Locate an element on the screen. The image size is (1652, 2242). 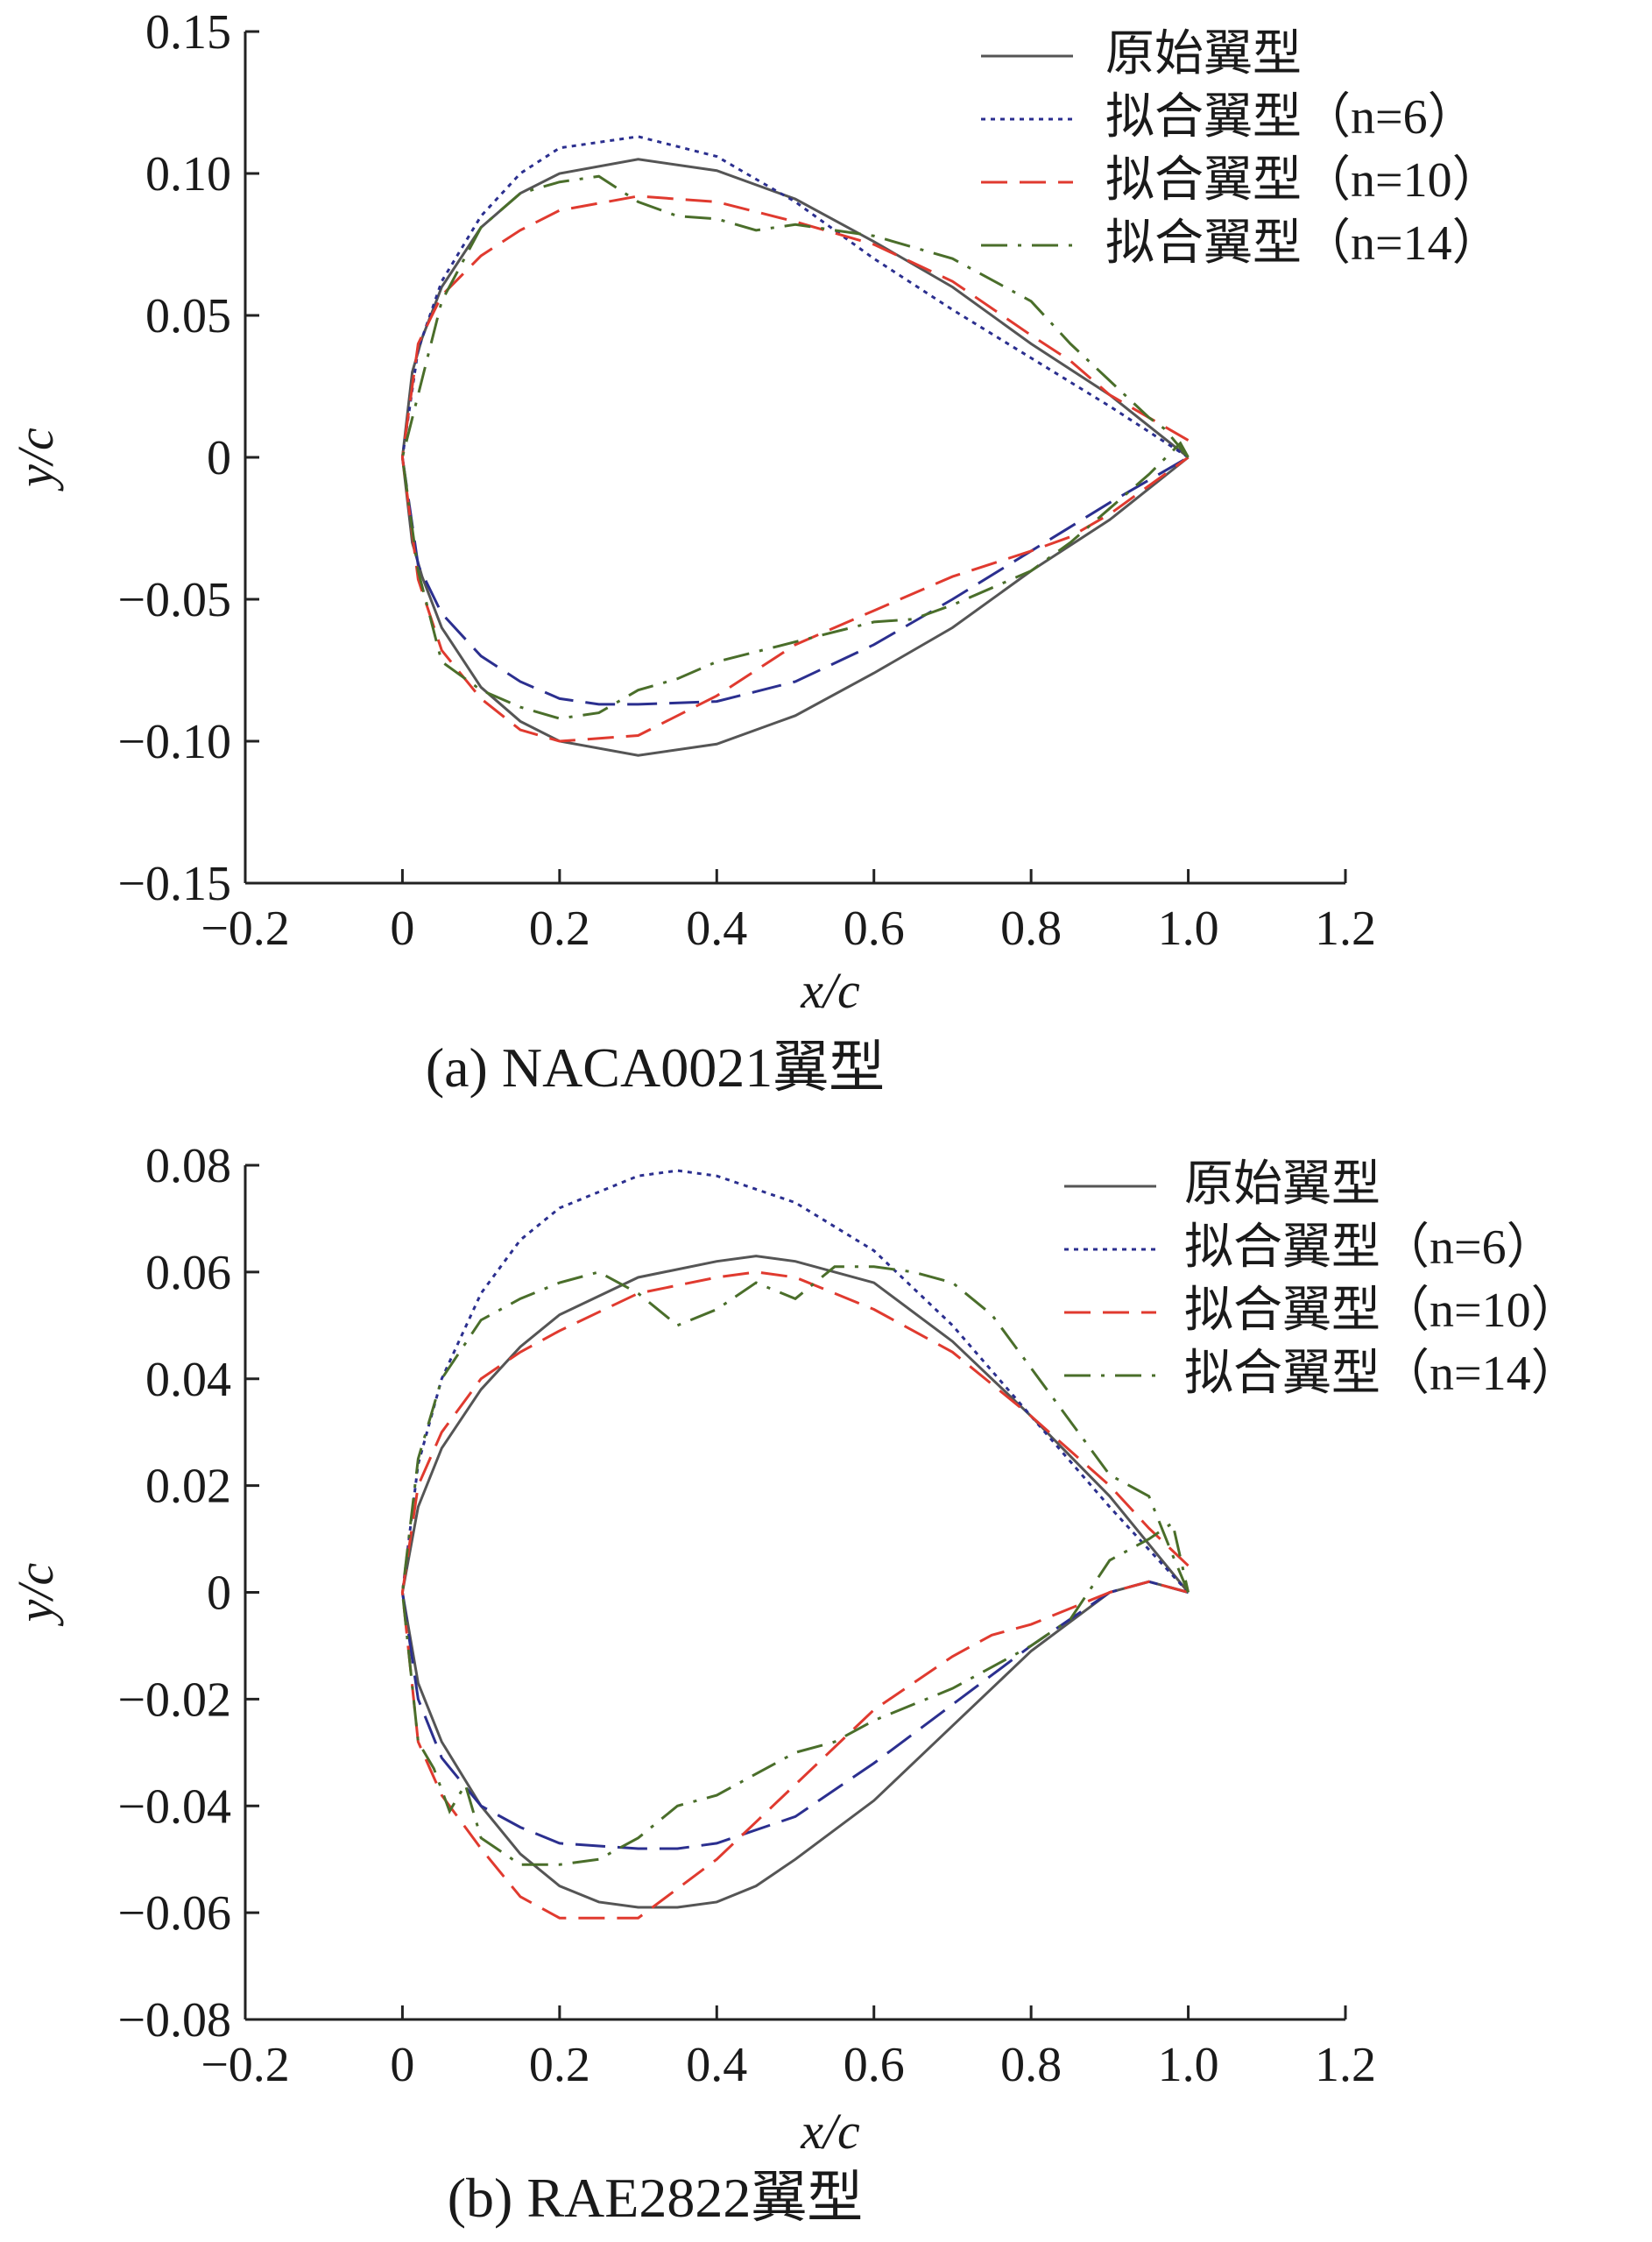
y-tick-label: −0.05 is located at coordinates (174, 600).